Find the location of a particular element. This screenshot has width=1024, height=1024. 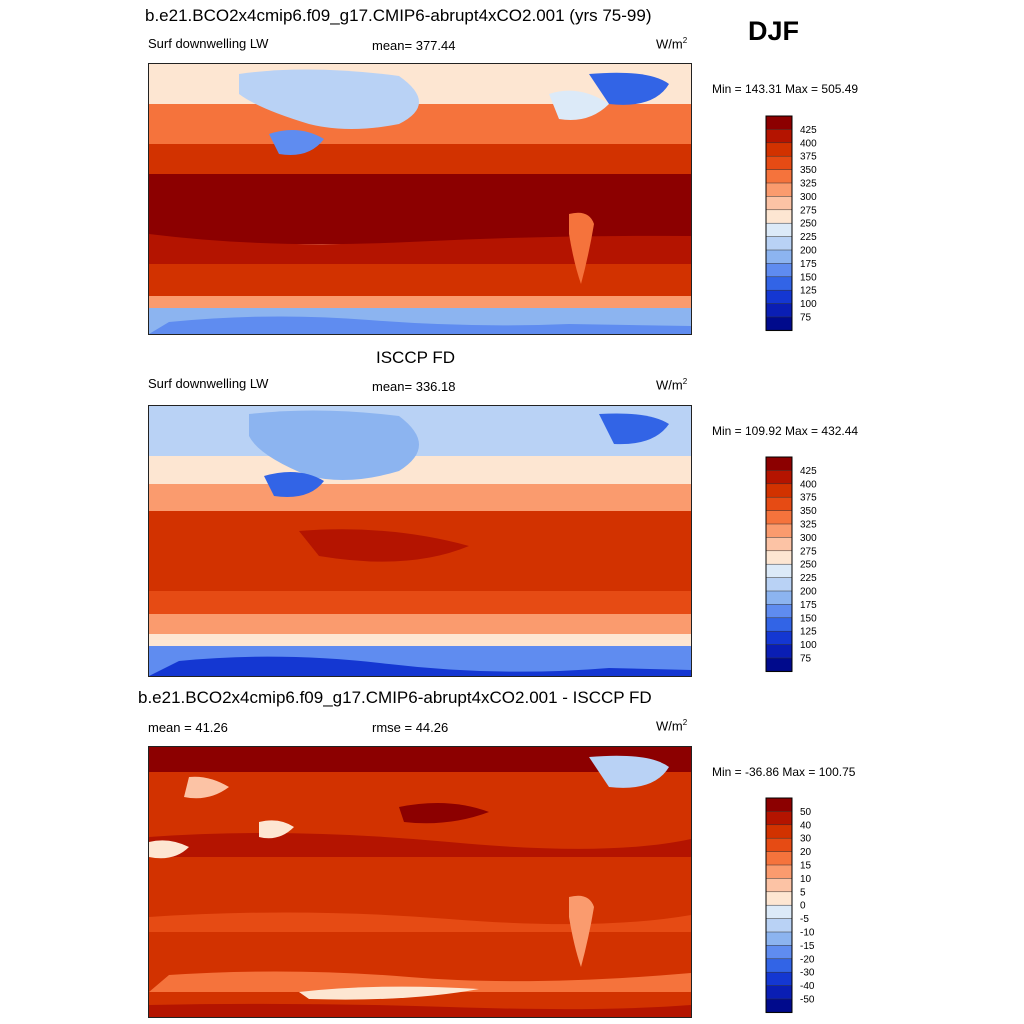

antarctica-interior is located at coordinates (420, 666).